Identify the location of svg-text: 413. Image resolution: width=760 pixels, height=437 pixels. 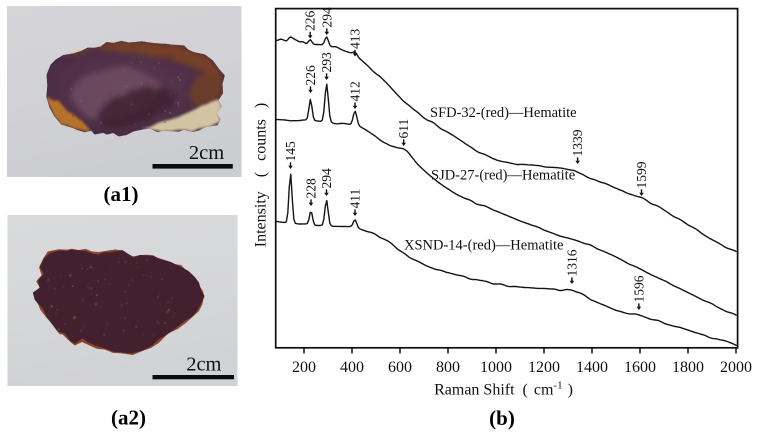
(355, 39).